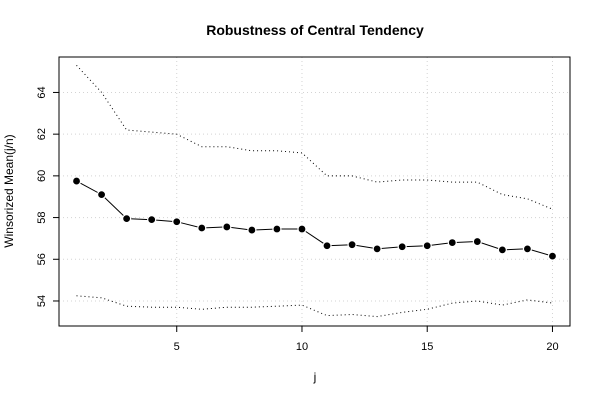 The width and height of the screenshot is (599, 400). Describe the element at coordinates (47, 196) in the screenshot. I see `y-axis: 54 56 58 60 62 64` at that location.